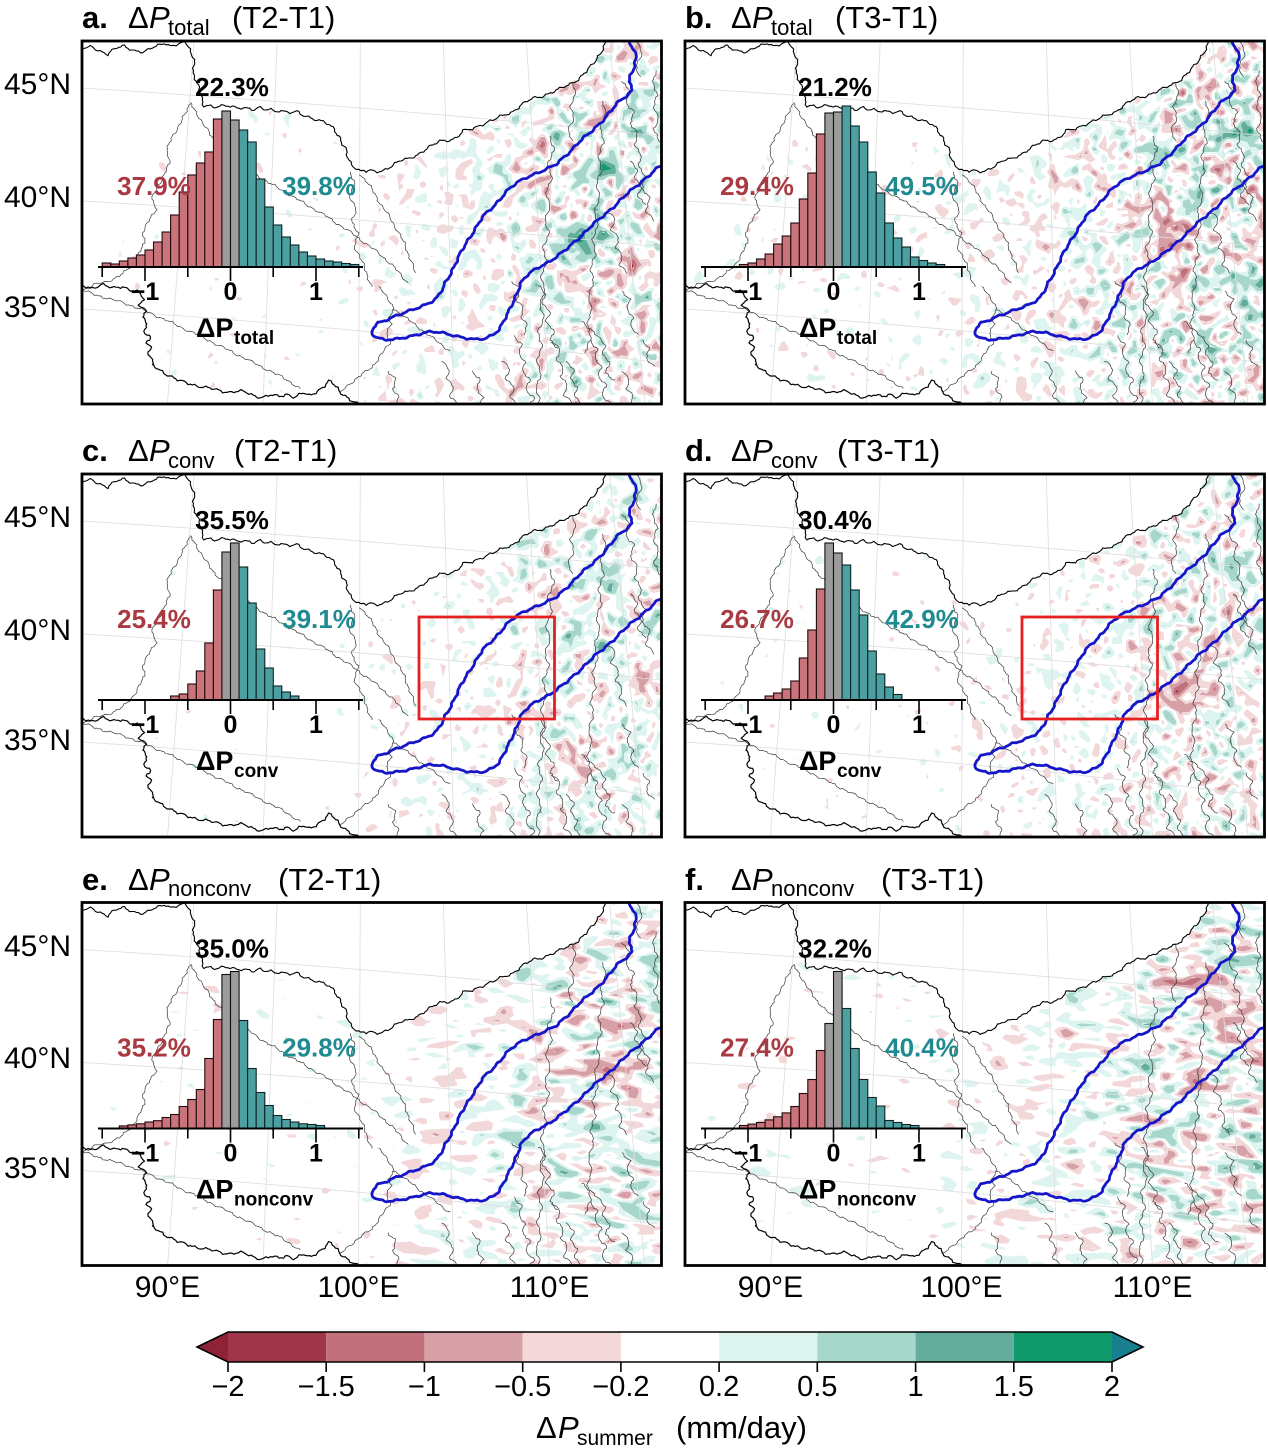 The height and width of the screenshot is (1451, 1268). Describe the element at coordinates (232, 949) in the screenshot. I see `svg-text: 35.0%` at that location.